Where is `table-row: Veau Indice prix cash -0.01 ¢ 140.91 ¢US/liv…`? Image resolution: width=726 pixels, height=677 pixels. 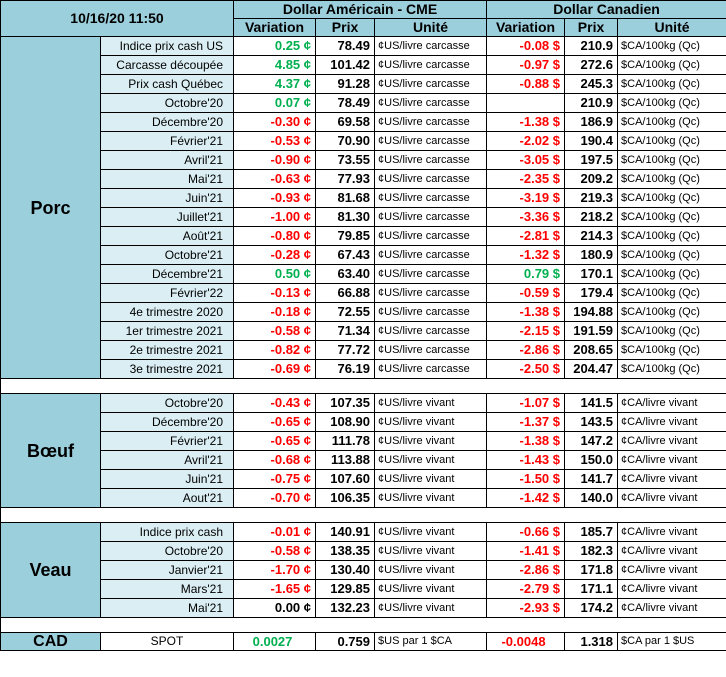
table-row: Veau Indice prix cash -0.01 ¢ 140.91 ¢US/liv… is located at coordinates (363, 570).